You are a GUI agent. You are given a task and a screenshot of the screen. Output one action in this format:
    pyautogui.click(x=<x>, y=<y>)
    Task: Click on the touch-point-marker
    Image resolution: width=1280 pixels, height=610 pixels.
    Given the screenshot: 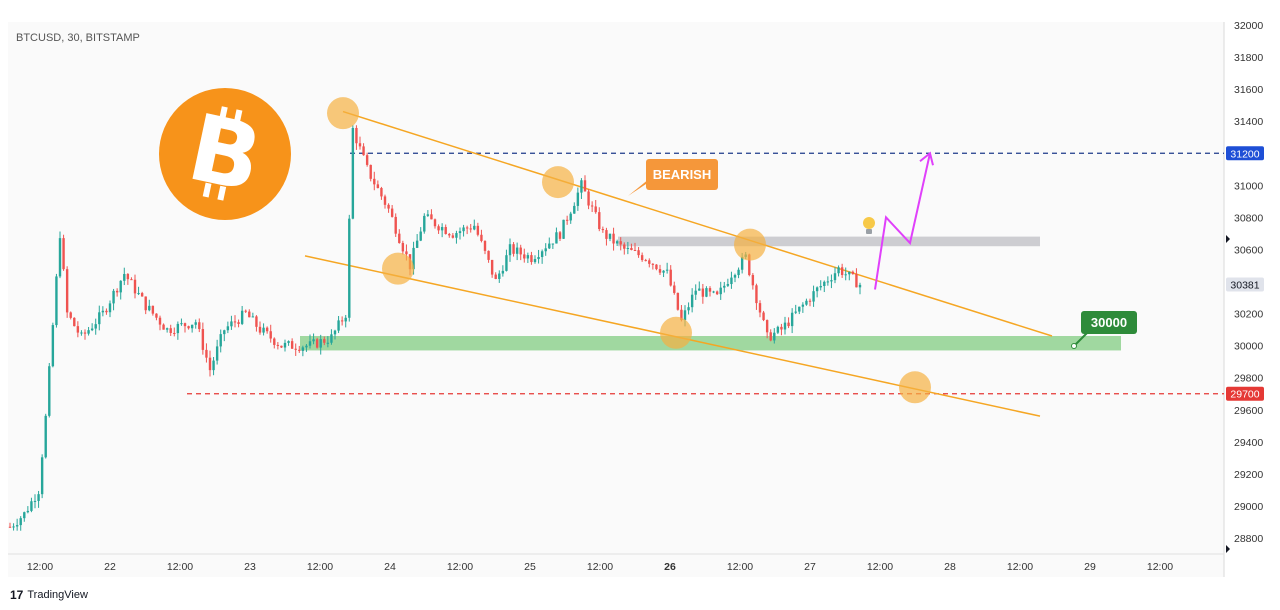 What is the action you would take?
    pyautogui.click(x=750, y=244)
    